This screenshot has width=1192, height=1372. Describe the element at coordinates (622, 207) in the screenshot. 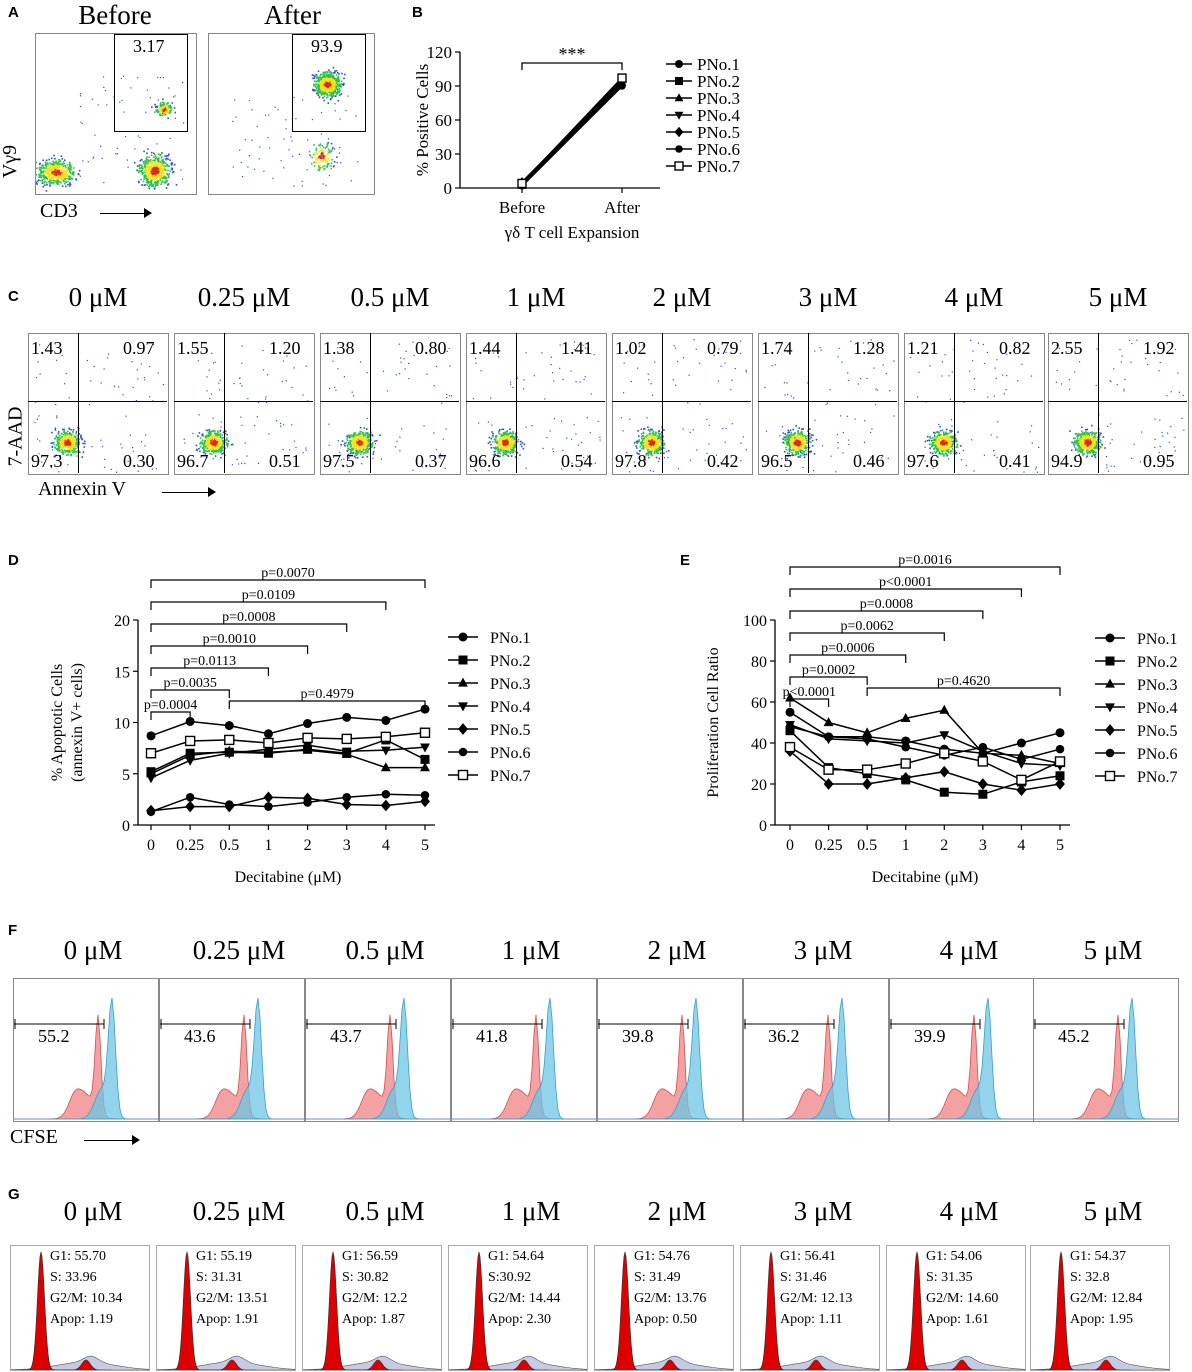

I see `x-tick-label: After` at that location.